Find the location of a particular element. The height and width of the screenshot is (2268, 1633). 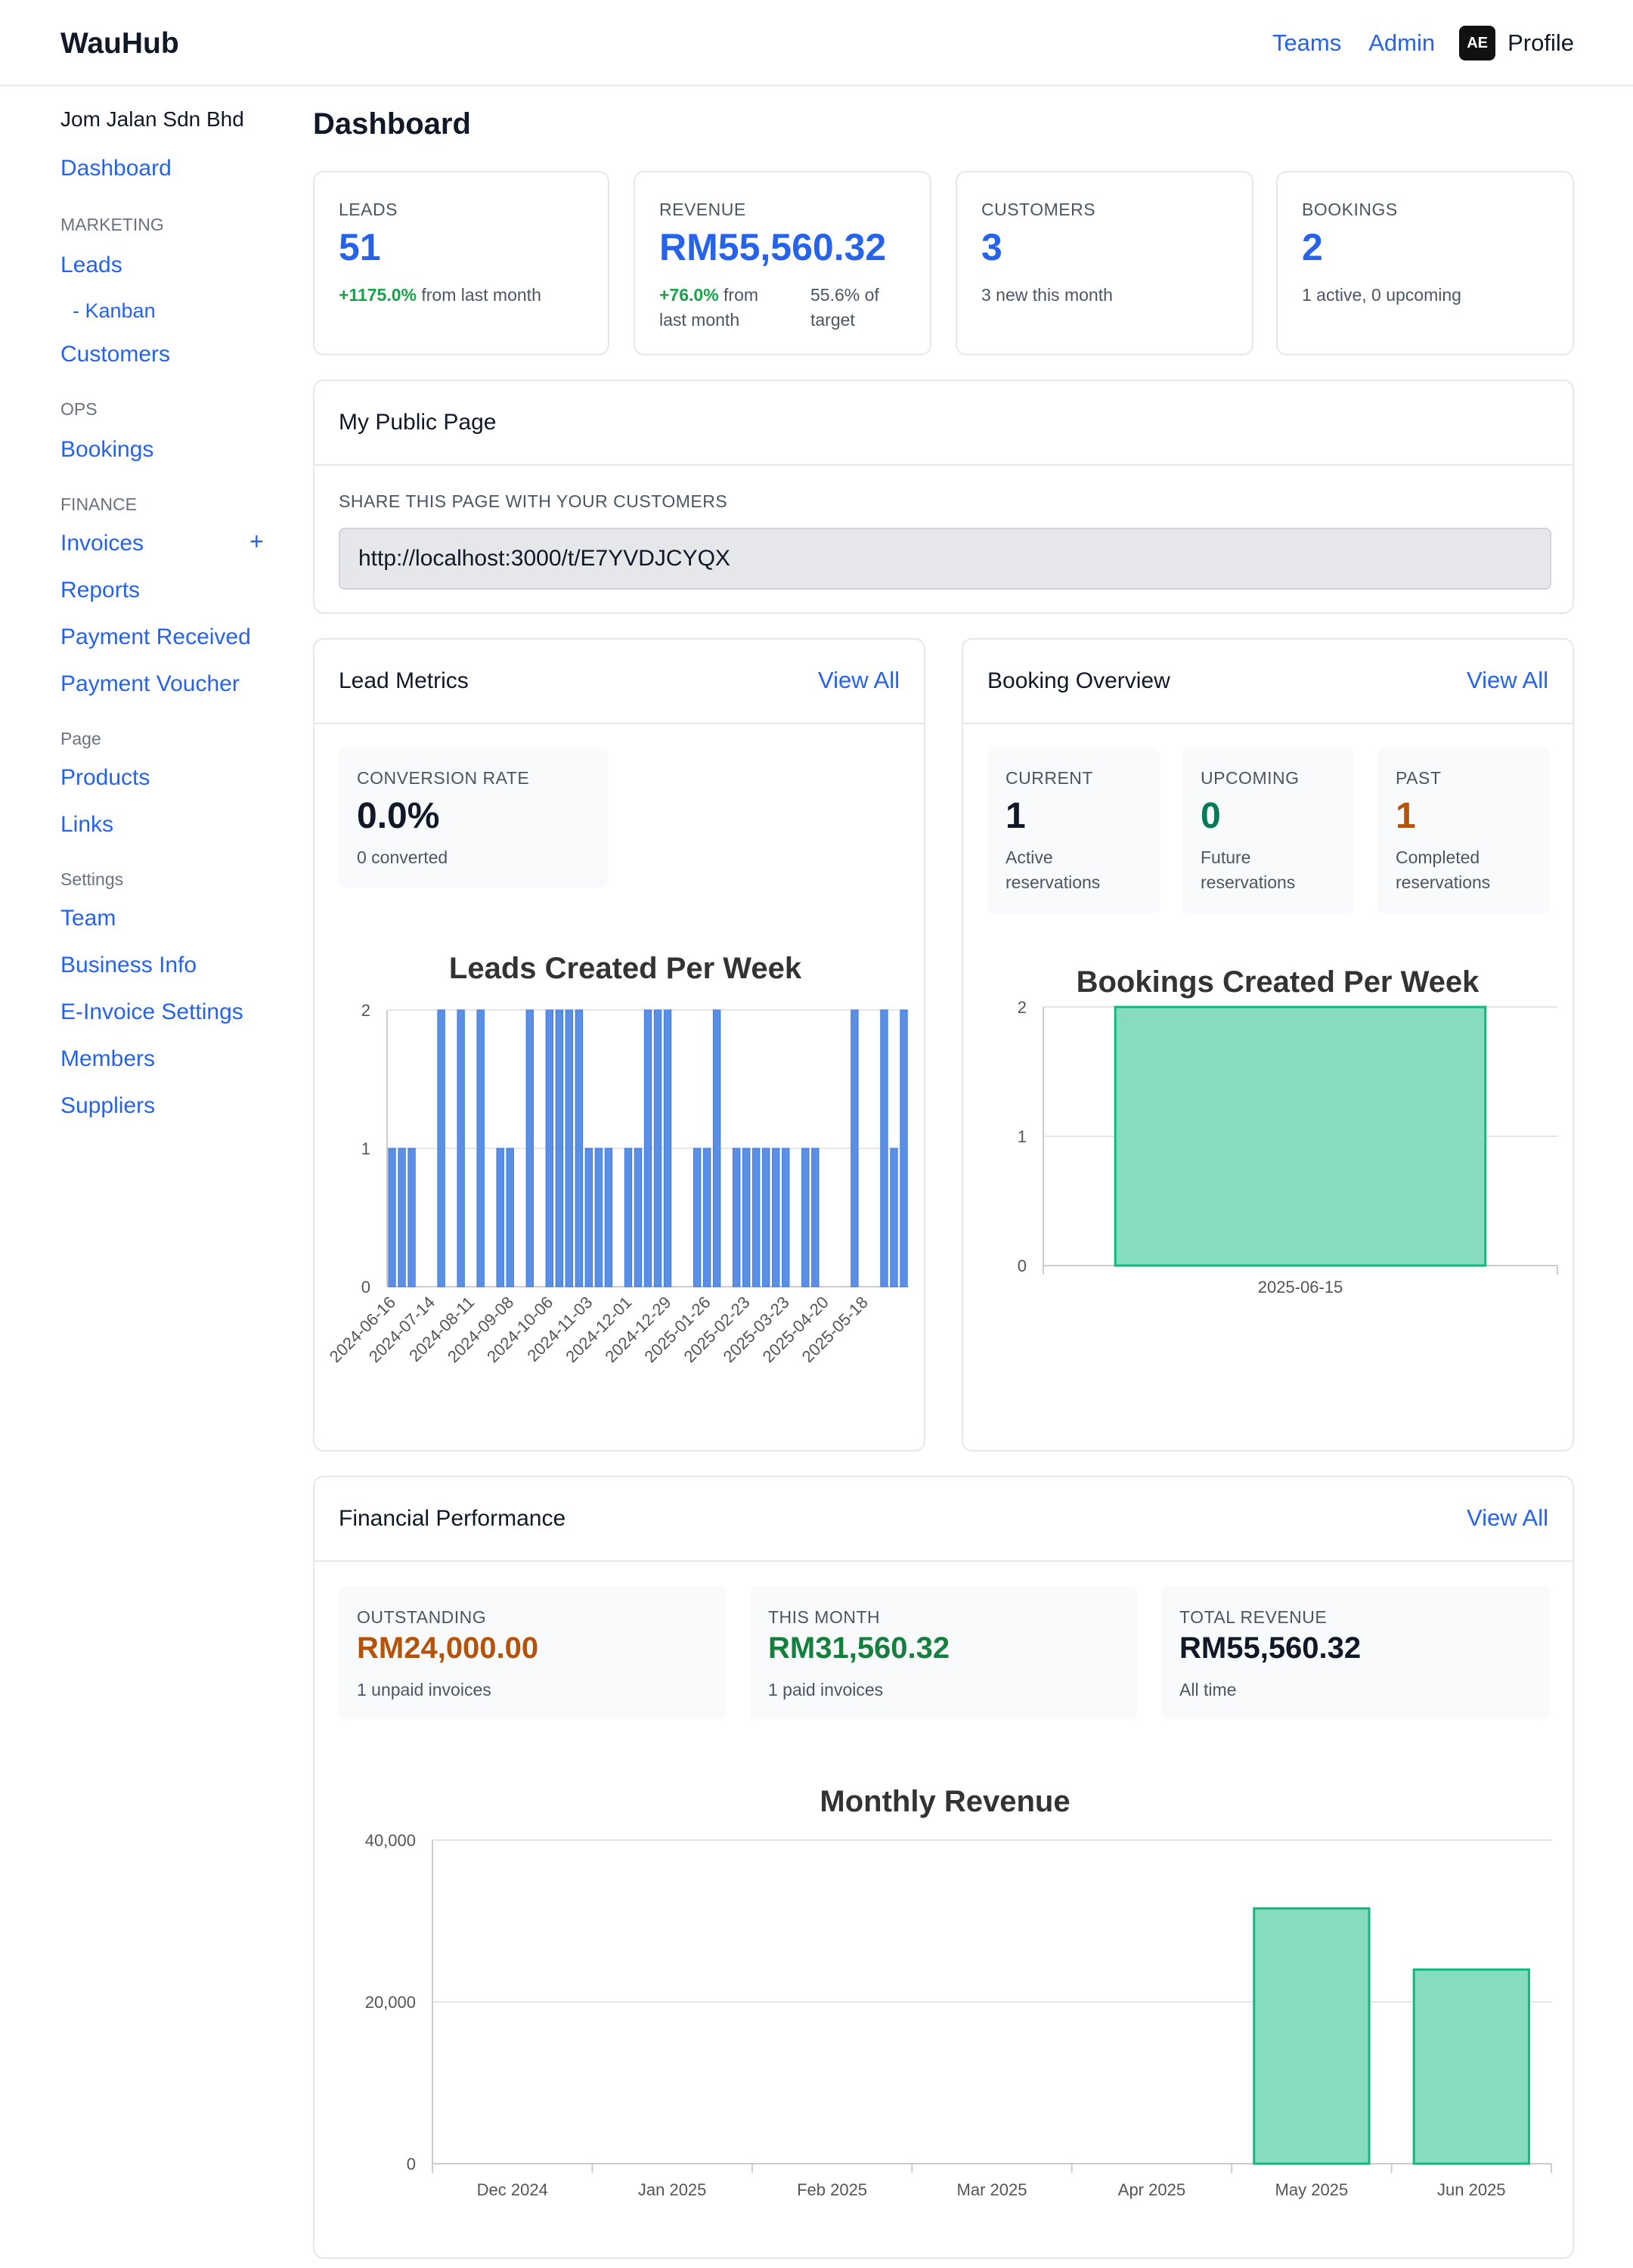

sidebar-item-bookings: Bookings is located at coordinates (107, 449).